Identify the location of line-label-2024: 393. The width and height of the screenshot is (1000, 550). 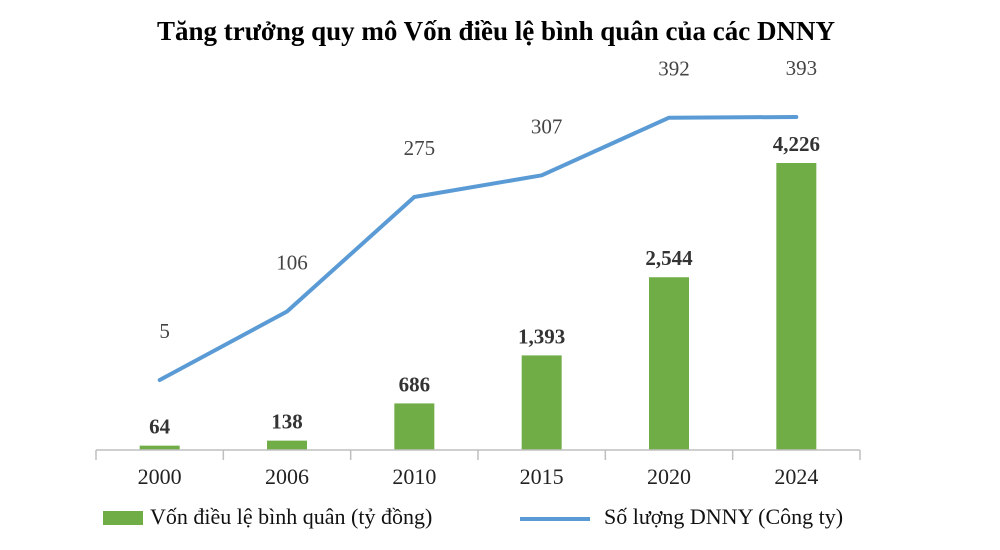
(802, 68).